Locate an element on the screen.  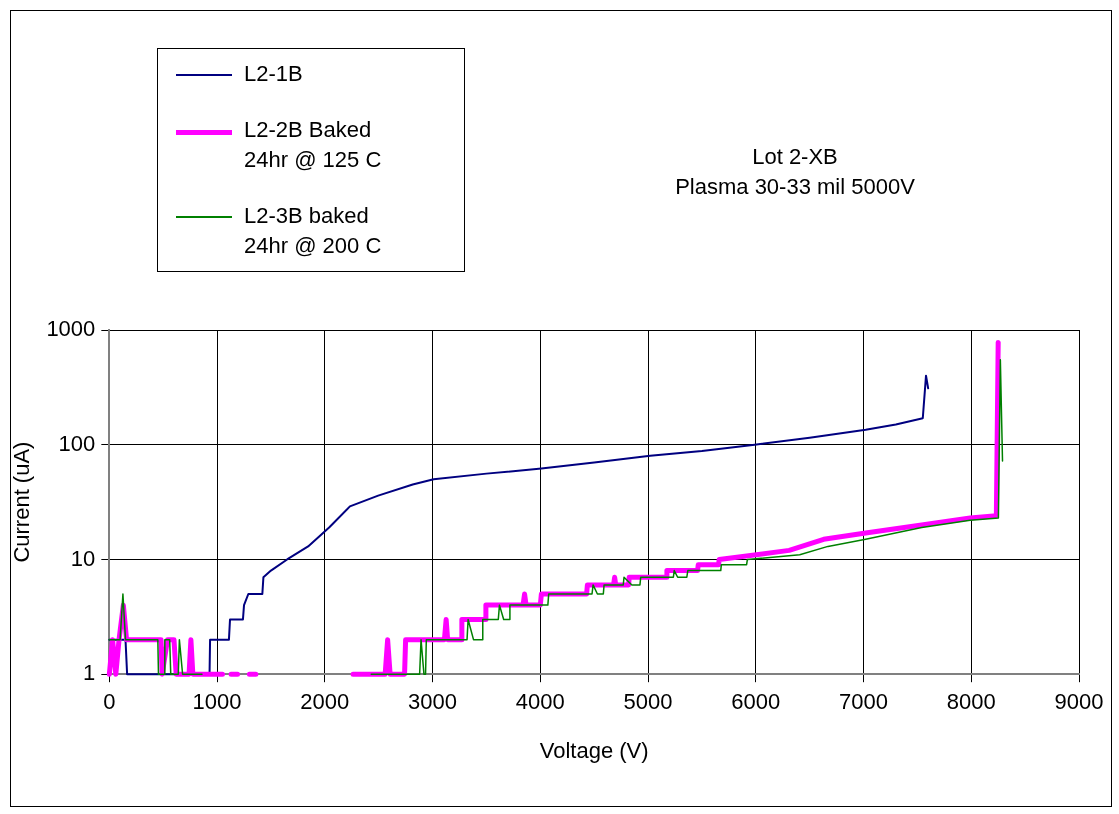
x-tick-label: 6000 is located at coordinates (756, 702).